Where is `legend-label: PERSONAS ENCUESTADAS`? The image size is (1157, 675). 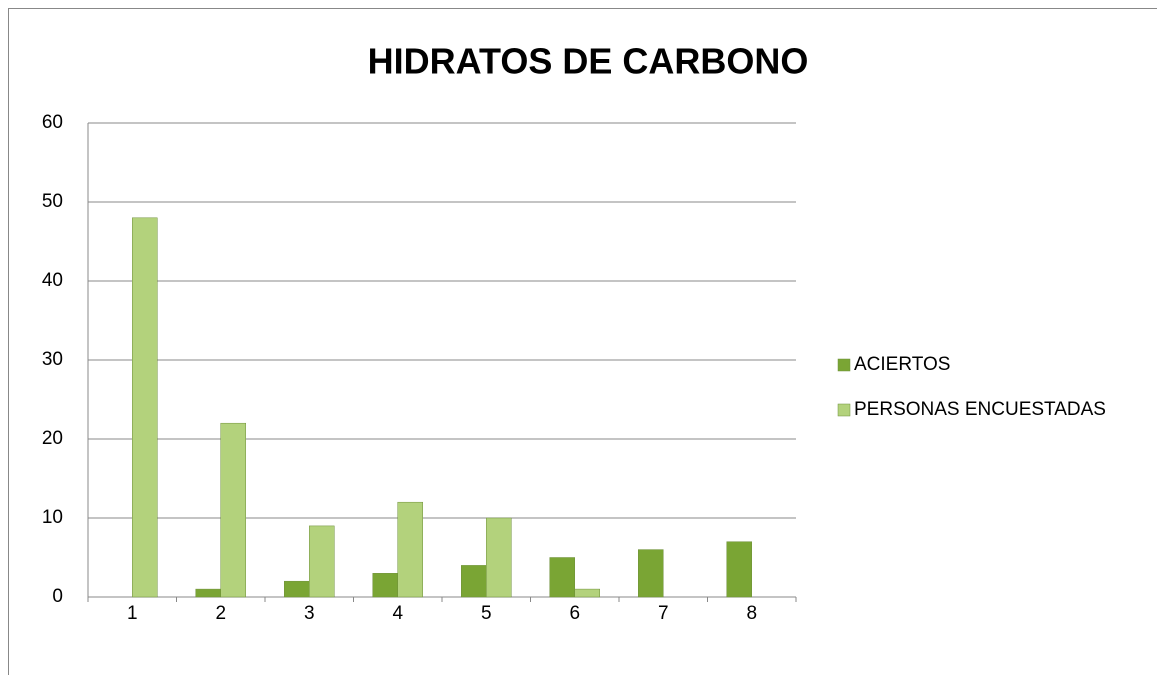
legend-label: PERSONAS ENCUESTADAS is located at coordinates (980, 409).